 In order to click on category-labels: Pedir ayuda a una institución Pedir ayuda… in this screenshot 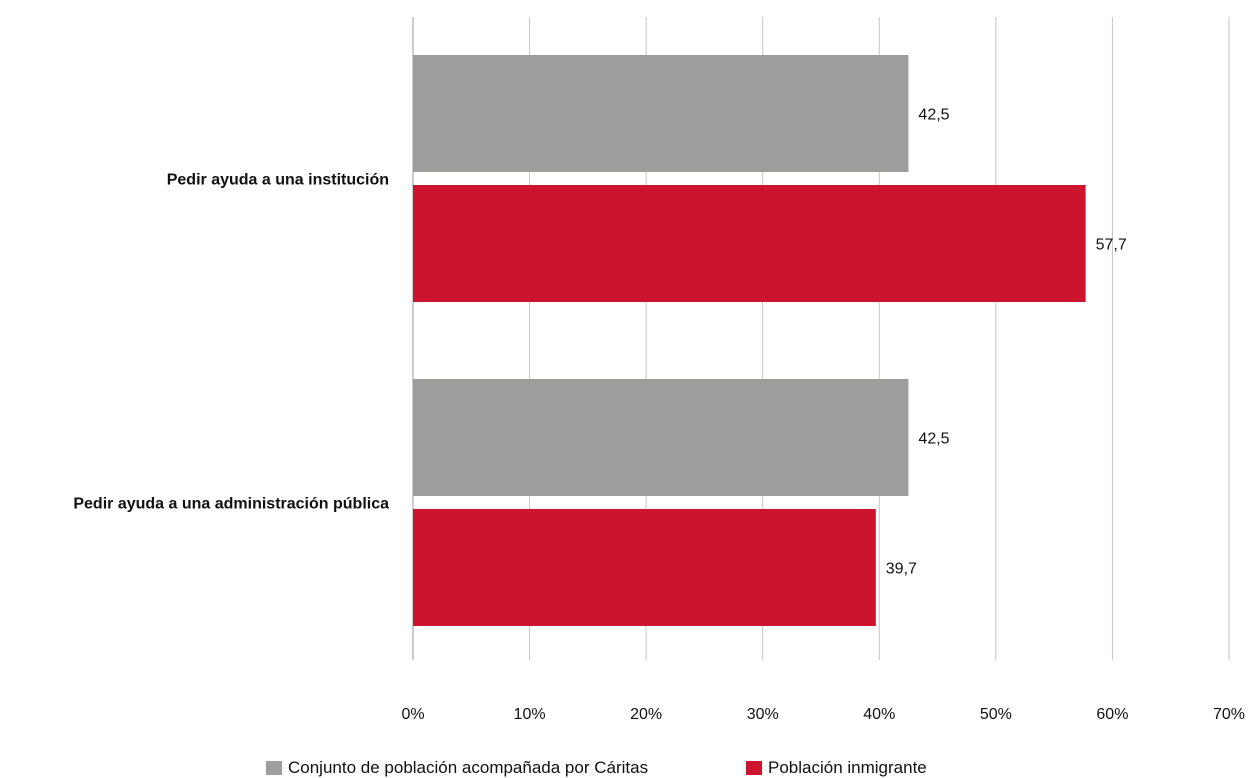, I will do `click(231, 342)`.